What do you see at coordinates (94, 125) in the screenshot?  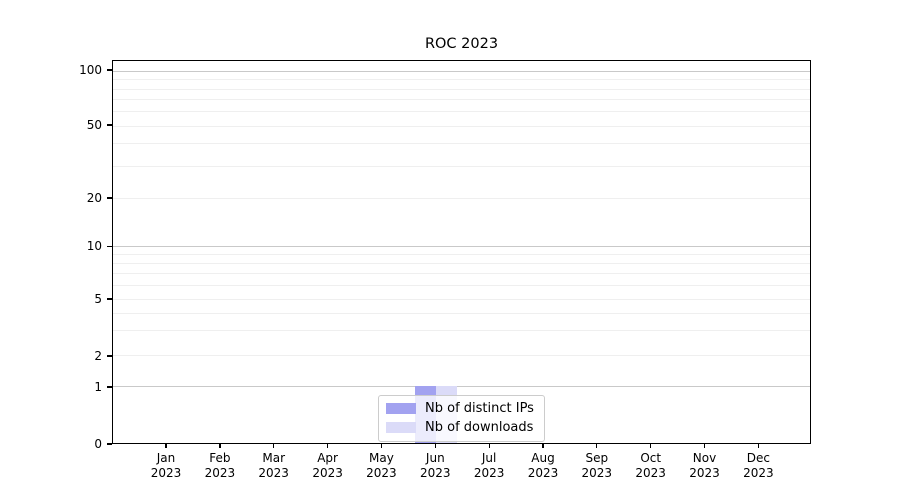 I see `y-tick-label: 50` at bounding box center [94, 125].